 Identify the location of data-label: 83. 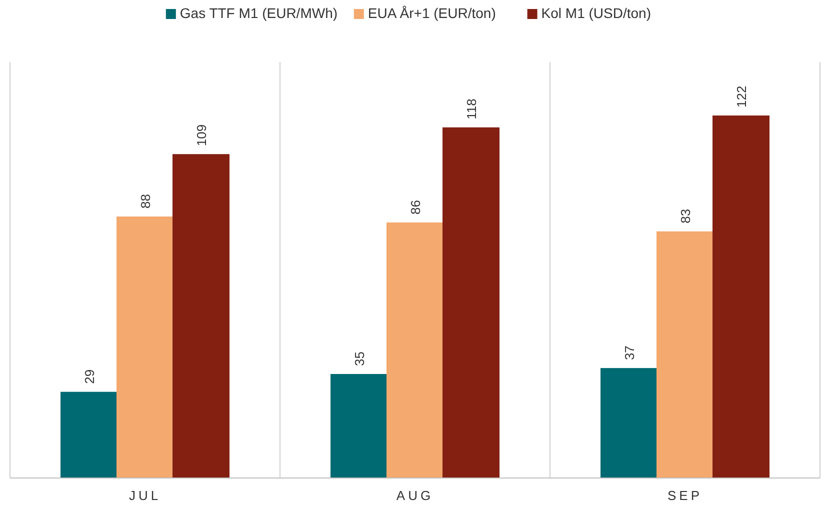
(685, 216).